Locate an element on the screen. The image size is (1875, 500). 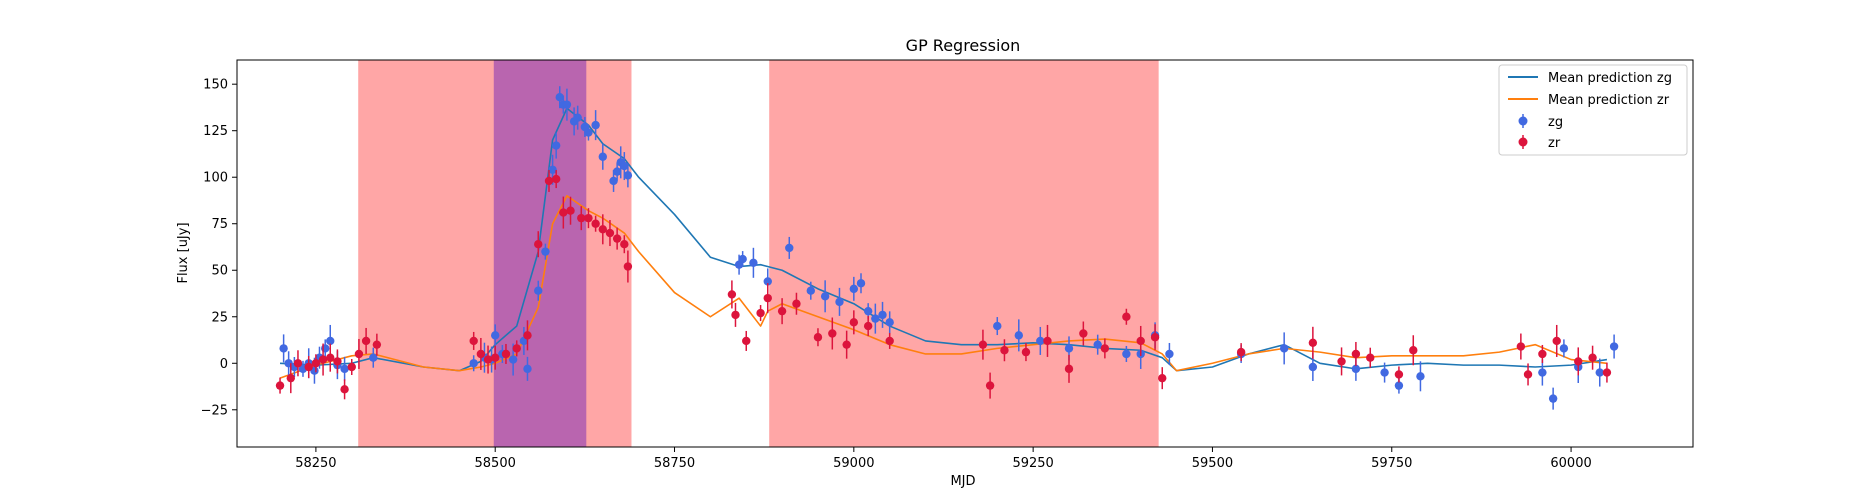
legend-label-zg: zg is located at coordinates (1555, 122).